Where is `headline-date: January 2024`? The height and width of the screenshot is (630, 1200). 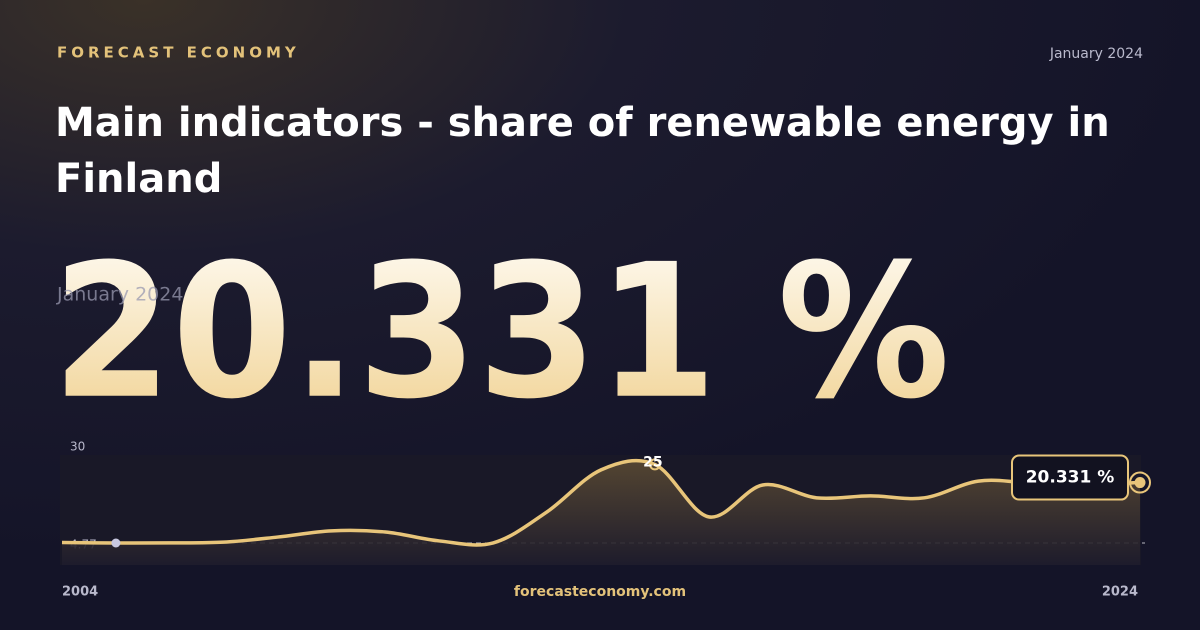
headline-date: January 2024 is located at coordinates (119, 295).